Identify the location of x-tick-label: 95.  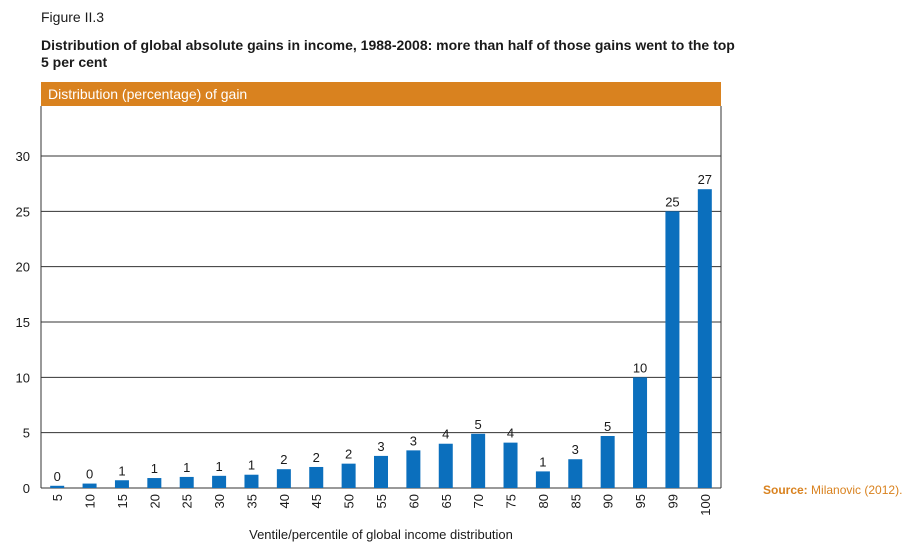
(640, 501).